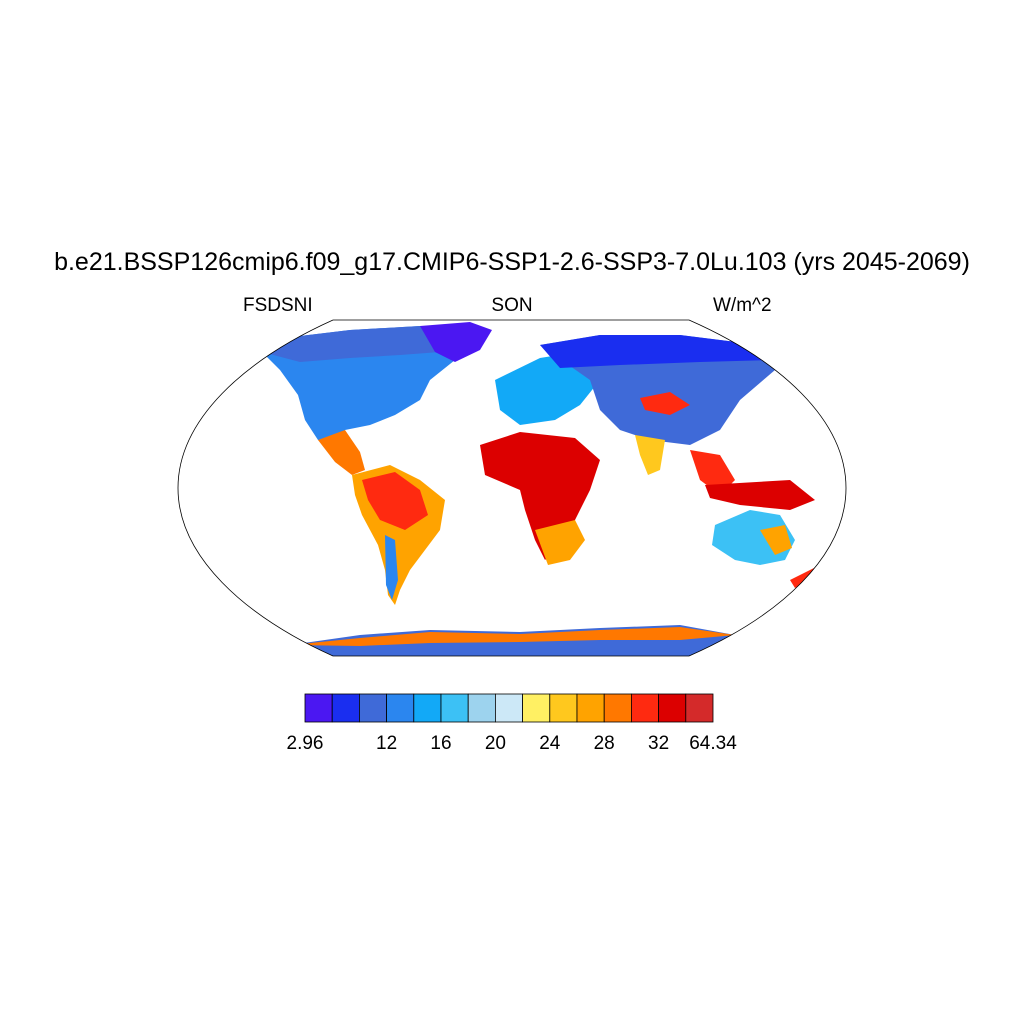 Image resolution: width=1024 pixels, height=1024 pixels. I want to click on colorbar-tick-label: 16, so click(441, 743).